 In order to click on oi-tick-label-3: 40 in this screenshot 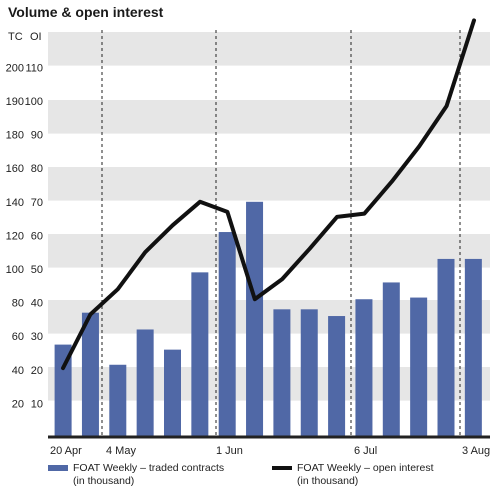, I will do `click(37, 304)`.